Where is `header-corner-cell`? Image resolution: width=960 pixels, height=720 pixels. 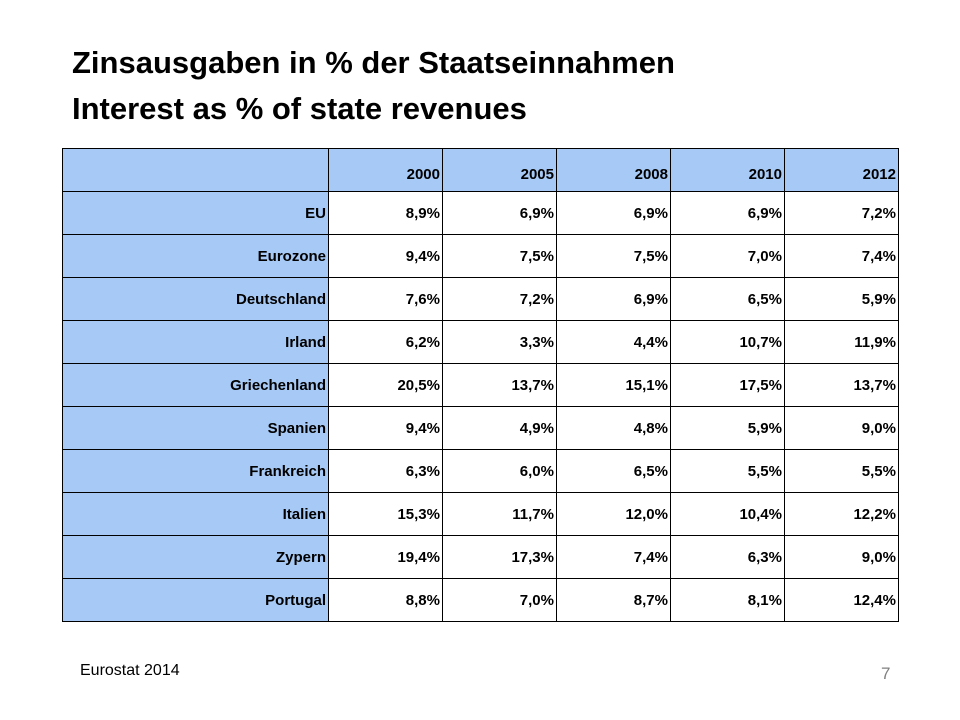 header-corner-cell is located at coordinates (195, 170).